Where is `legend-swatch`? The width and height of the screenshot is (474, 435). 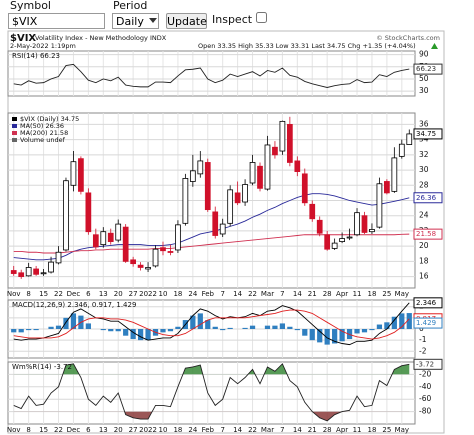
legend-swatch is located at coordinates (14, 133).